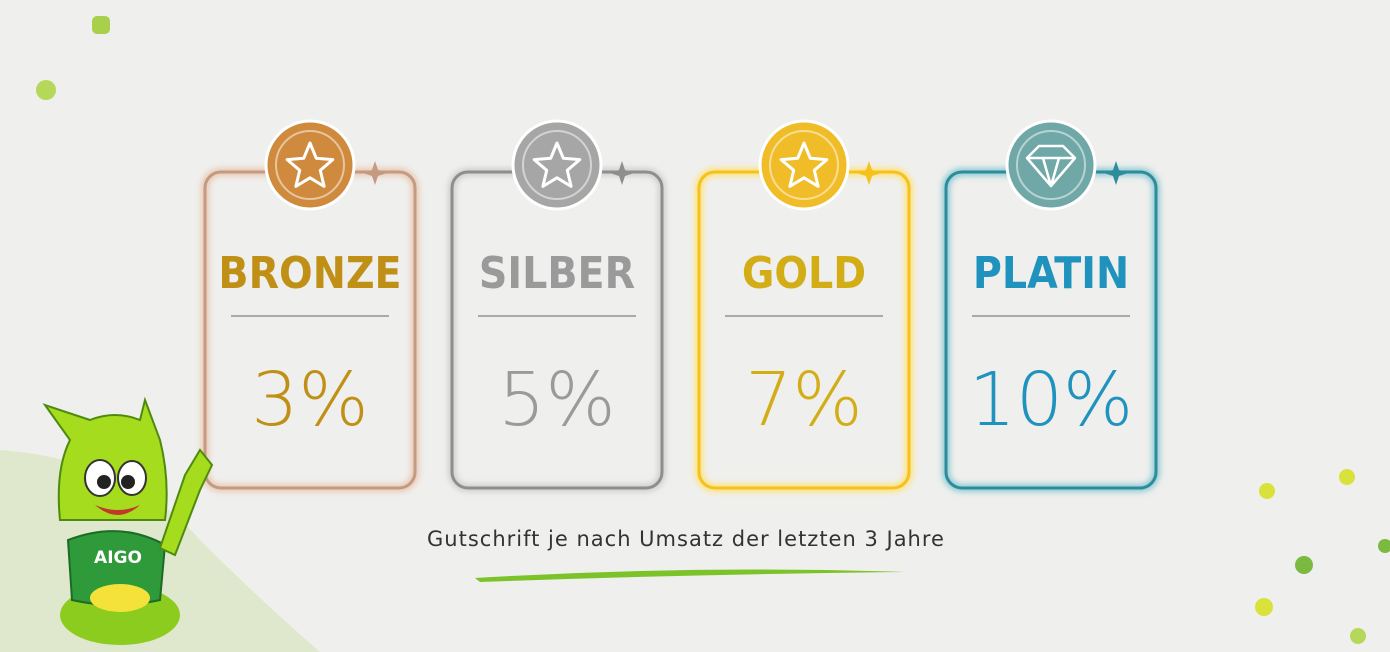 The image size is (1390, 652). What do you see at coordinates (804, 305) in the screenshot?
I see `tier-card: GOLD 7%` at bounding box center [804, 305].